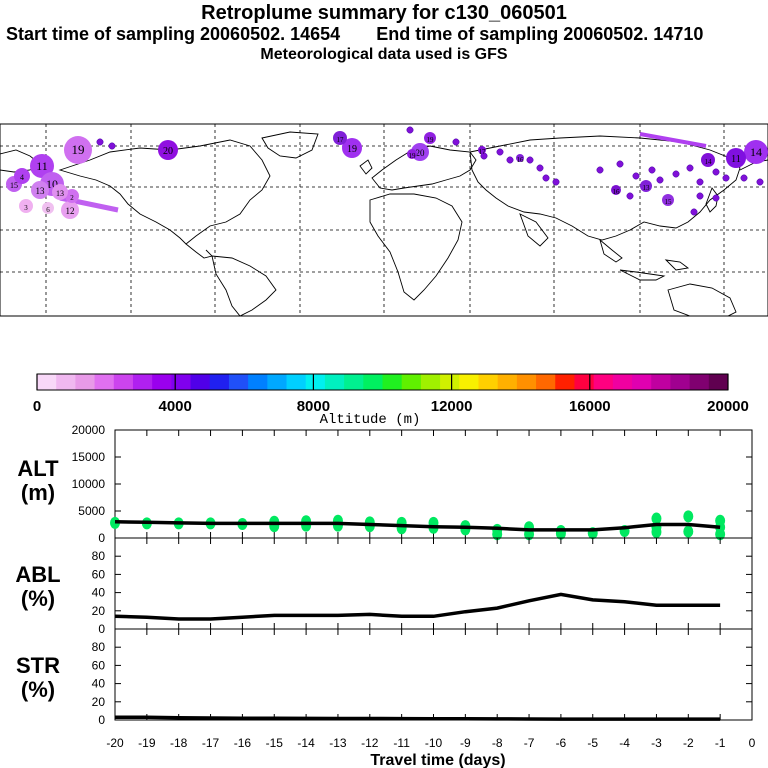 The height and width of the screenshot is (768, 768). What do you see at coordinates (433, 674) in the screenshot?
I see `panel-frame` at bounding box center [433, 674].